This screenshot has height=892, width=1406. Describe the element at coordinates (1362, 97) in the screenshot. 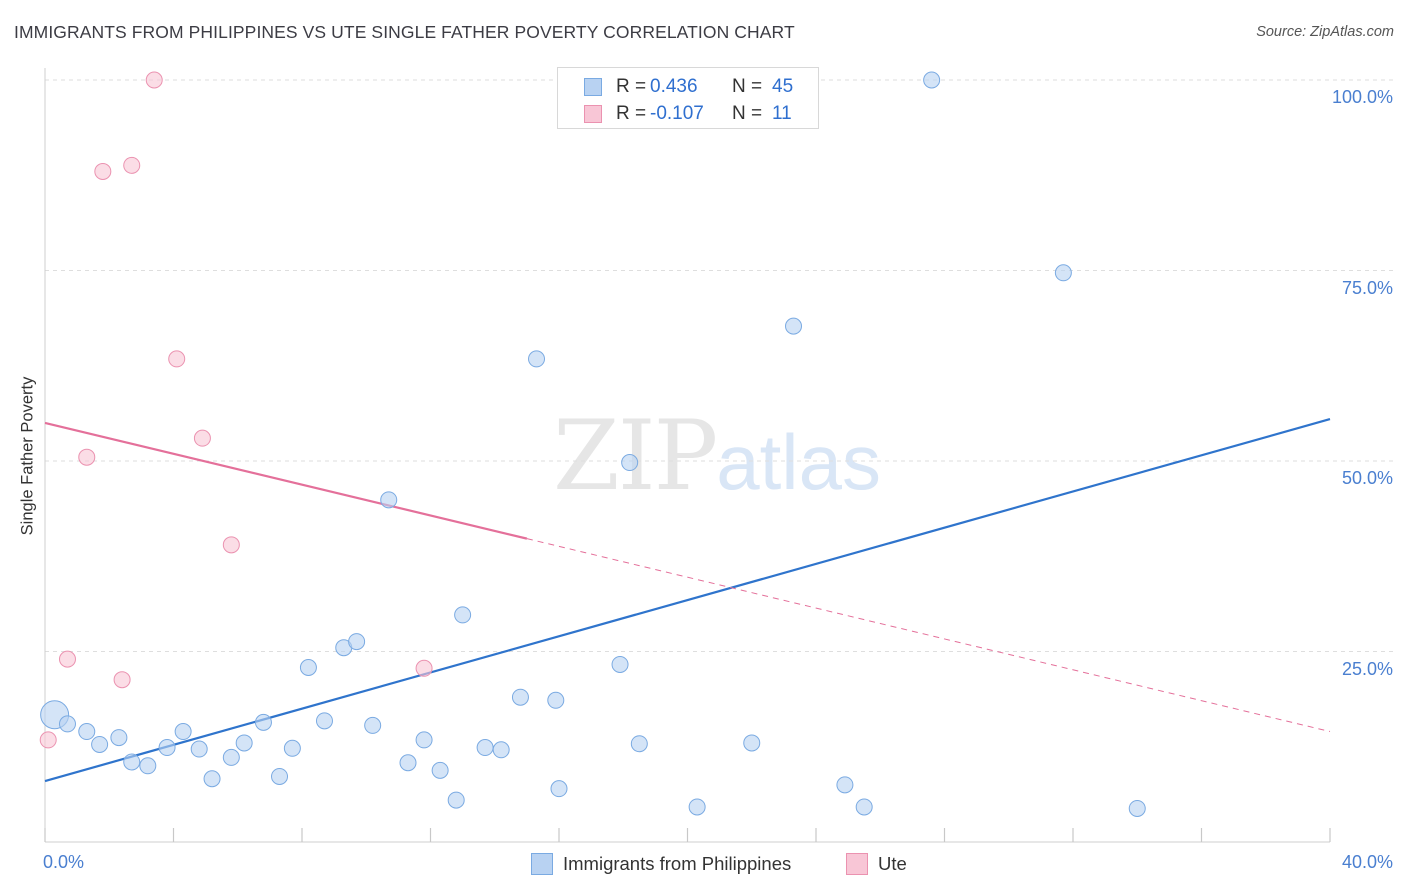

I see `y-tick-label: 100.0%` at that location.